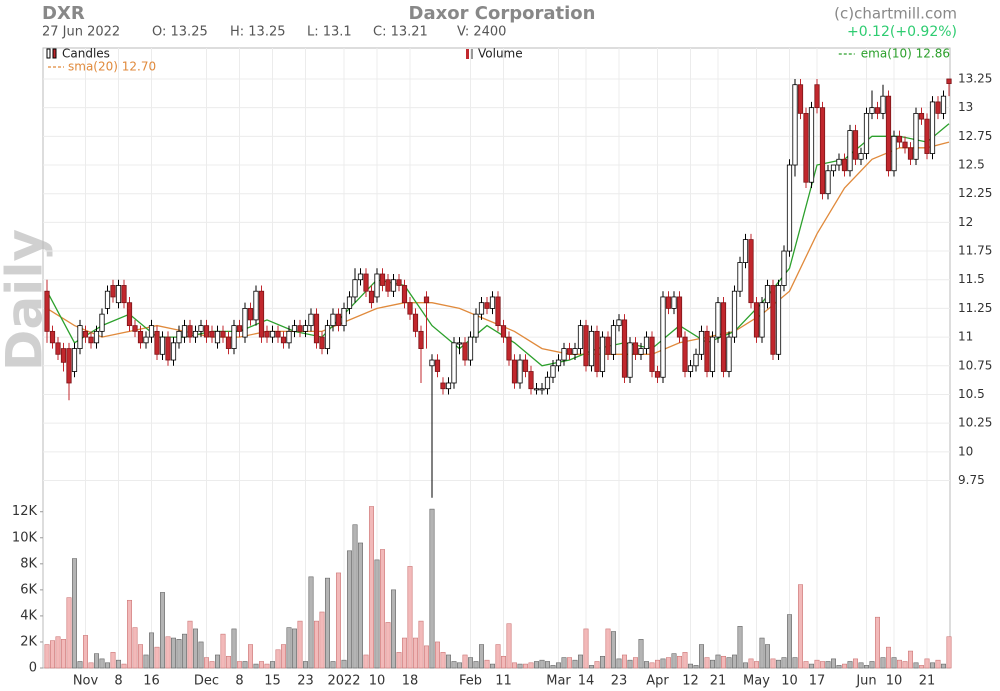  What do you see at coordinates (25, 537) in the screenshot?
I see `y2-tick-label: 10K` at bounding box center [25, 537].